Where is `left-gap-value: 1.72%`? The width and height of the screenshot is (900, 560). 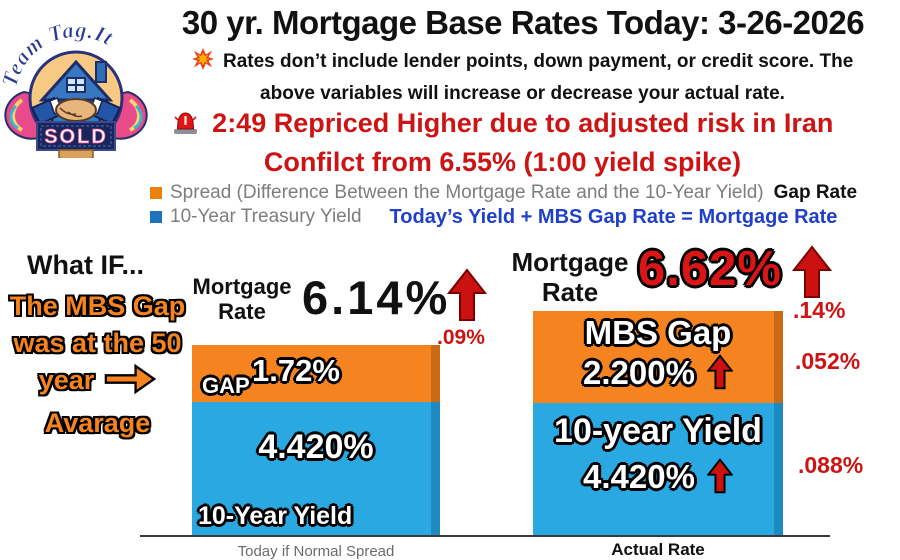 left-gap-value: 1.72% is located at coordinates (296, 370).